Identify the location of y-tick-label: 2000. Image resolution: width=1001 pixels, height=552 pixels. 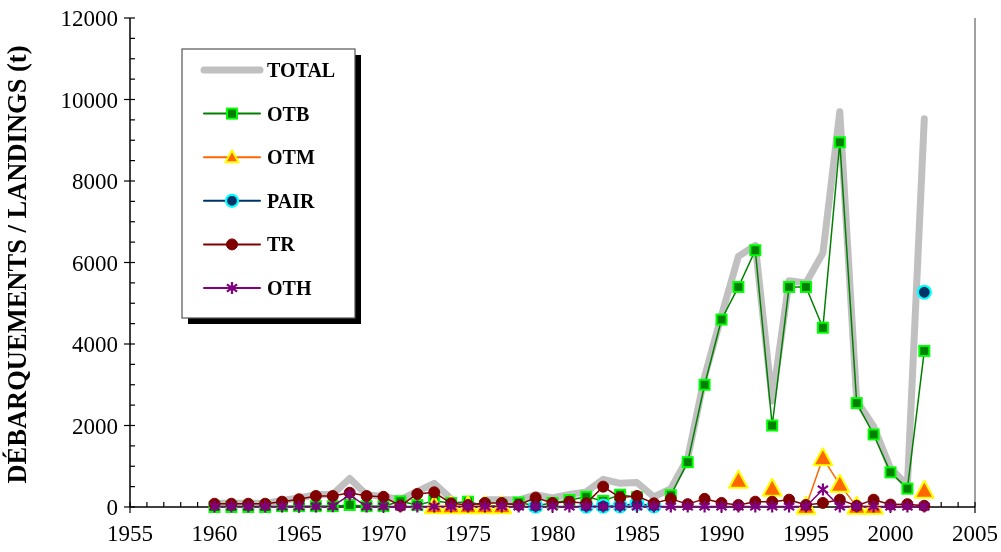
(95, 426).